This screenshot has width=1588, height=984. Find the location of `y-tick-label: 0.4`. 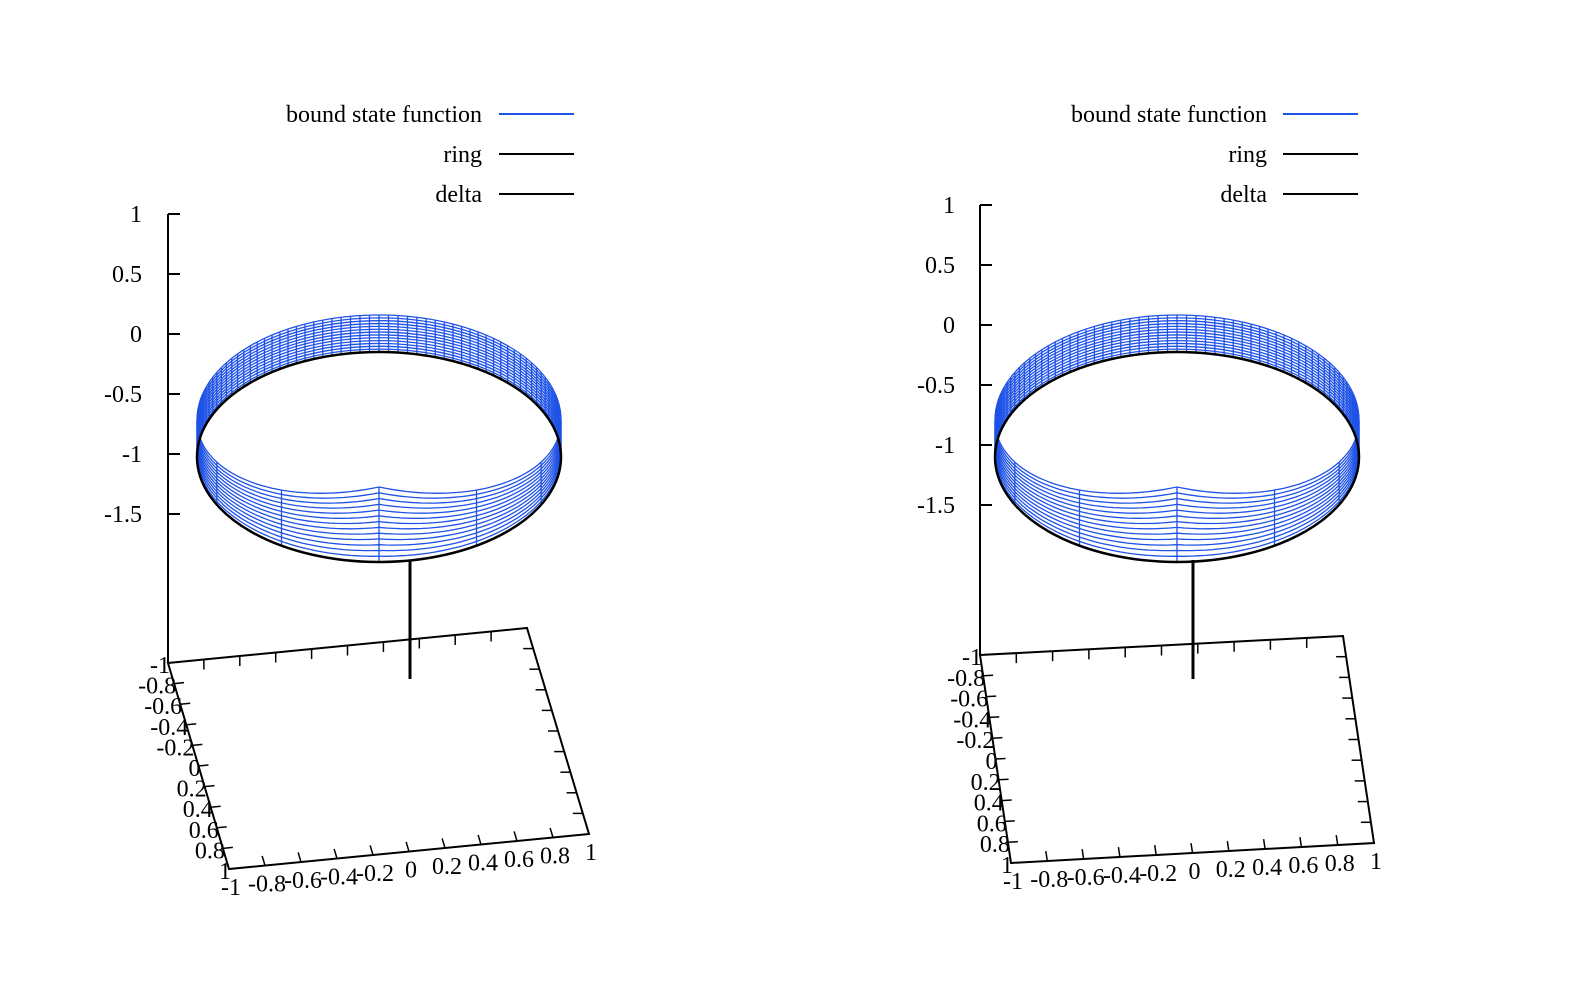

y-tick-label: 0.4 is located at coordinates (989, 804).